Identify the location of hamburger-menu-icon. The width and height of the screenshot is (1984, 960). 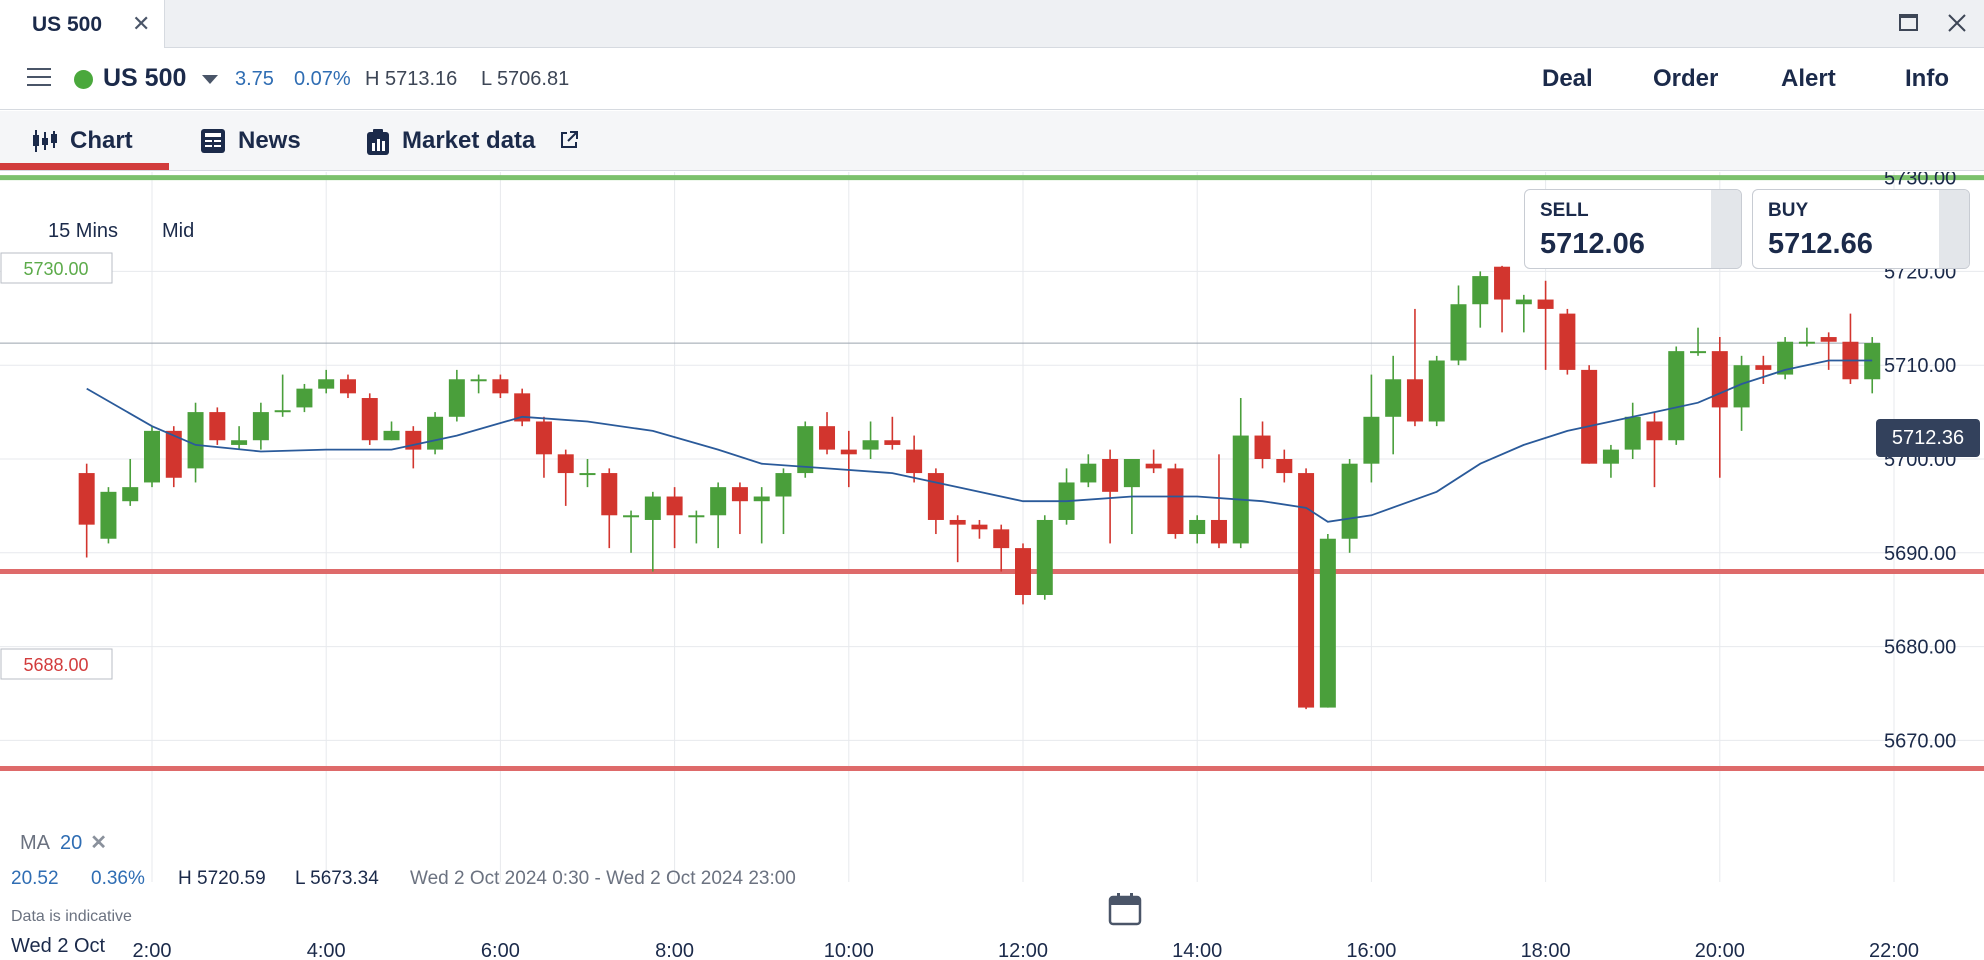
(39, 78).